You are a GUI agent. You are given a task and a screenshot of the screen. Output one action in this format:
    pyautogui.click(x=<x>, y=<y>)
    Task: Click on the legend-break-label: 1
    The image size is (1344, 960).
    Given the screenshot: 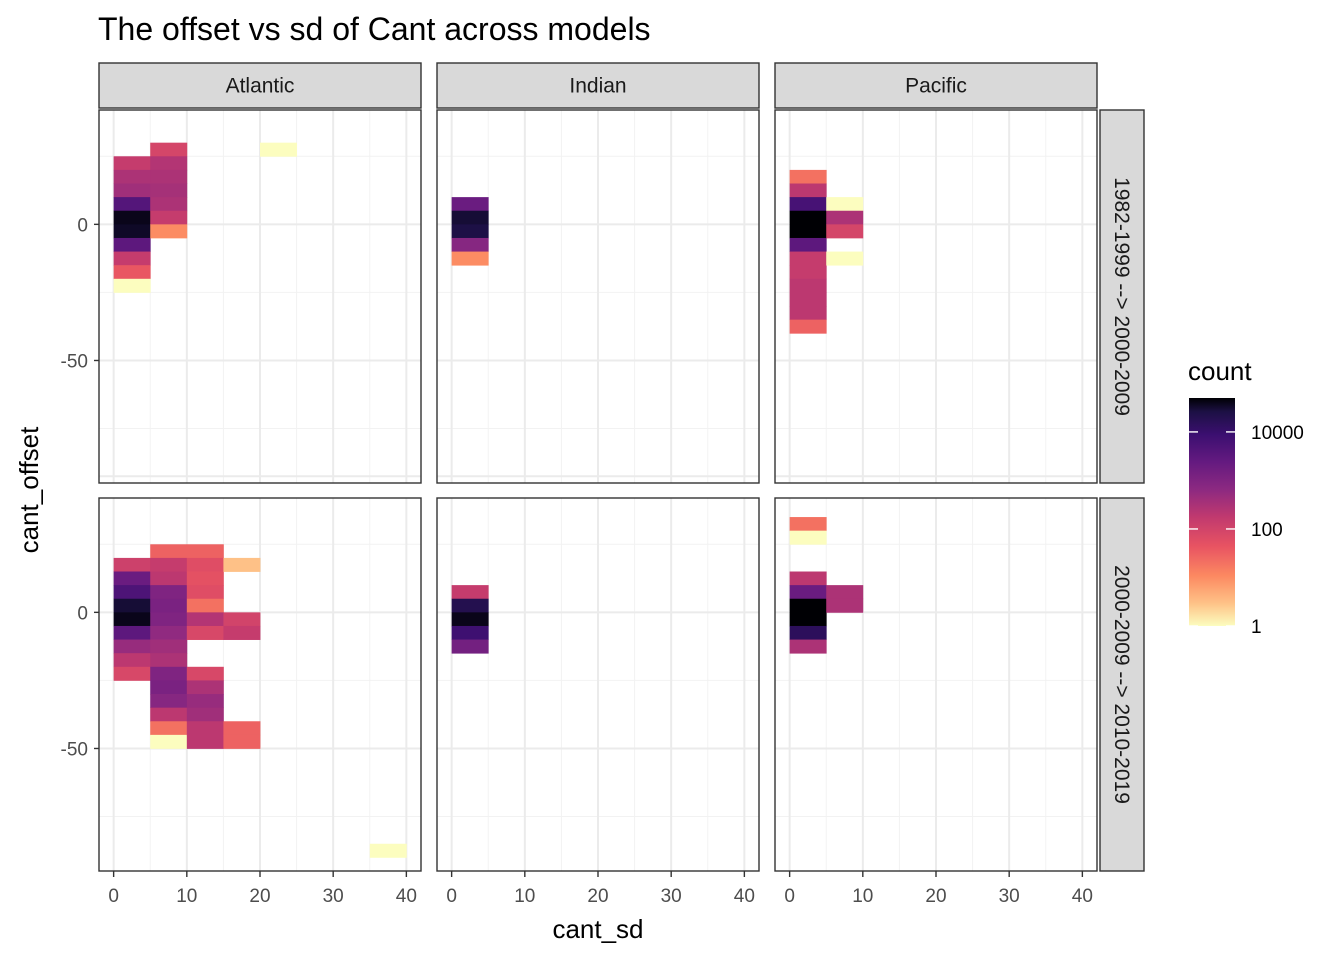 What is the action you would take?
    pyautogui.click(x=1256, y=627)
    